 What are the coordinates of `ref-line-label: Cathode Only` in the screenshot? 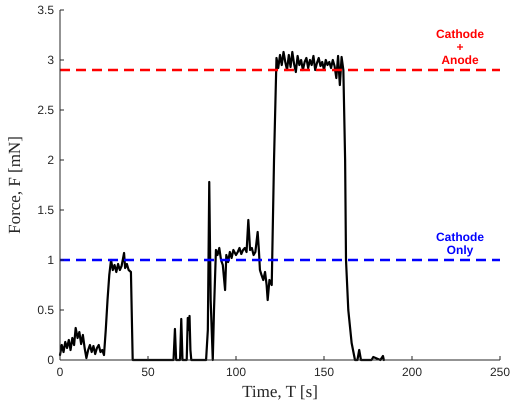 It's located at (460, 243).